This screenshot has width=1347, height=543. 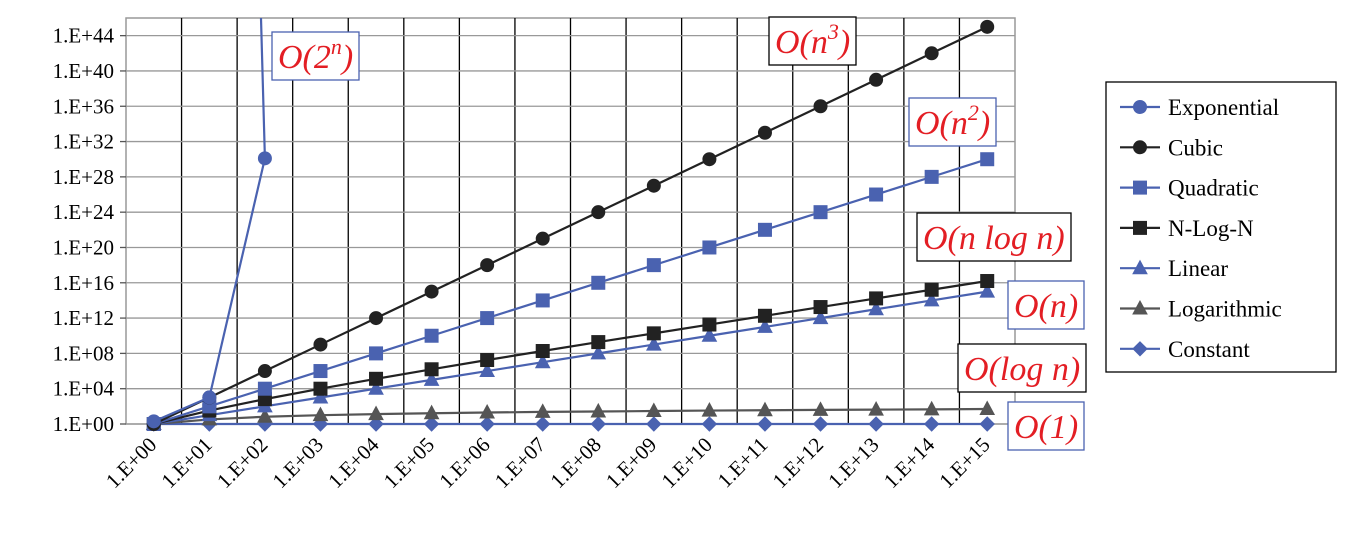 I want to click on x-tick-label: 1.E+02, so click(x=242, y=463).